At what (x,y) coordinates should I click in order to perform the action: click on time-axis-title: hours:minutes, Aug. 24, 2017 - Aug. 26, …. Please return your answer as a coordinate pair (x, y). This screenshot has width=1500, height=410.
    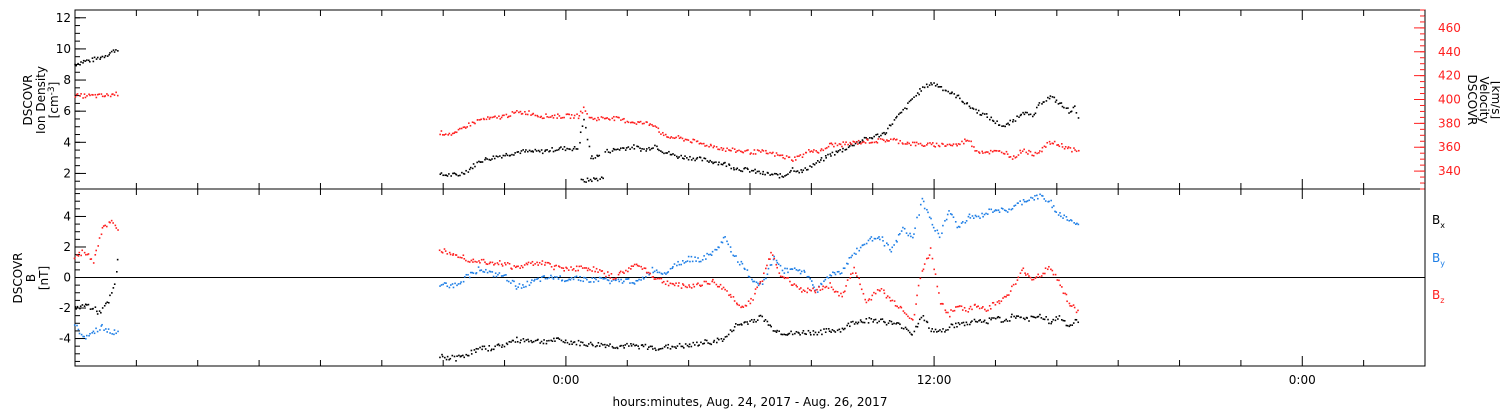
    Looking at the image, I should click on (750, 402).